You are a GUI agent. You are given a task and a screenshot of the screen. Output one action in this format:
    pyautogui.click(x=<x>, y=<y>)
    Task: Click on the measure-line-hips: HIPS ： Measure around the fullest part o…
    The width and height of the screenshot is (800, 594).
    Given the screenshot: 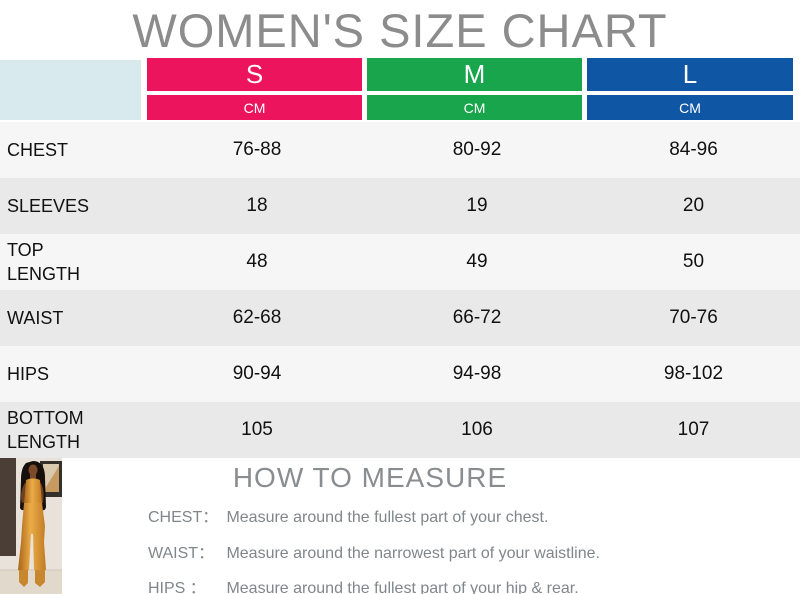 What is the action you would take?
    pyautogui.click(x=363, y=584)
    